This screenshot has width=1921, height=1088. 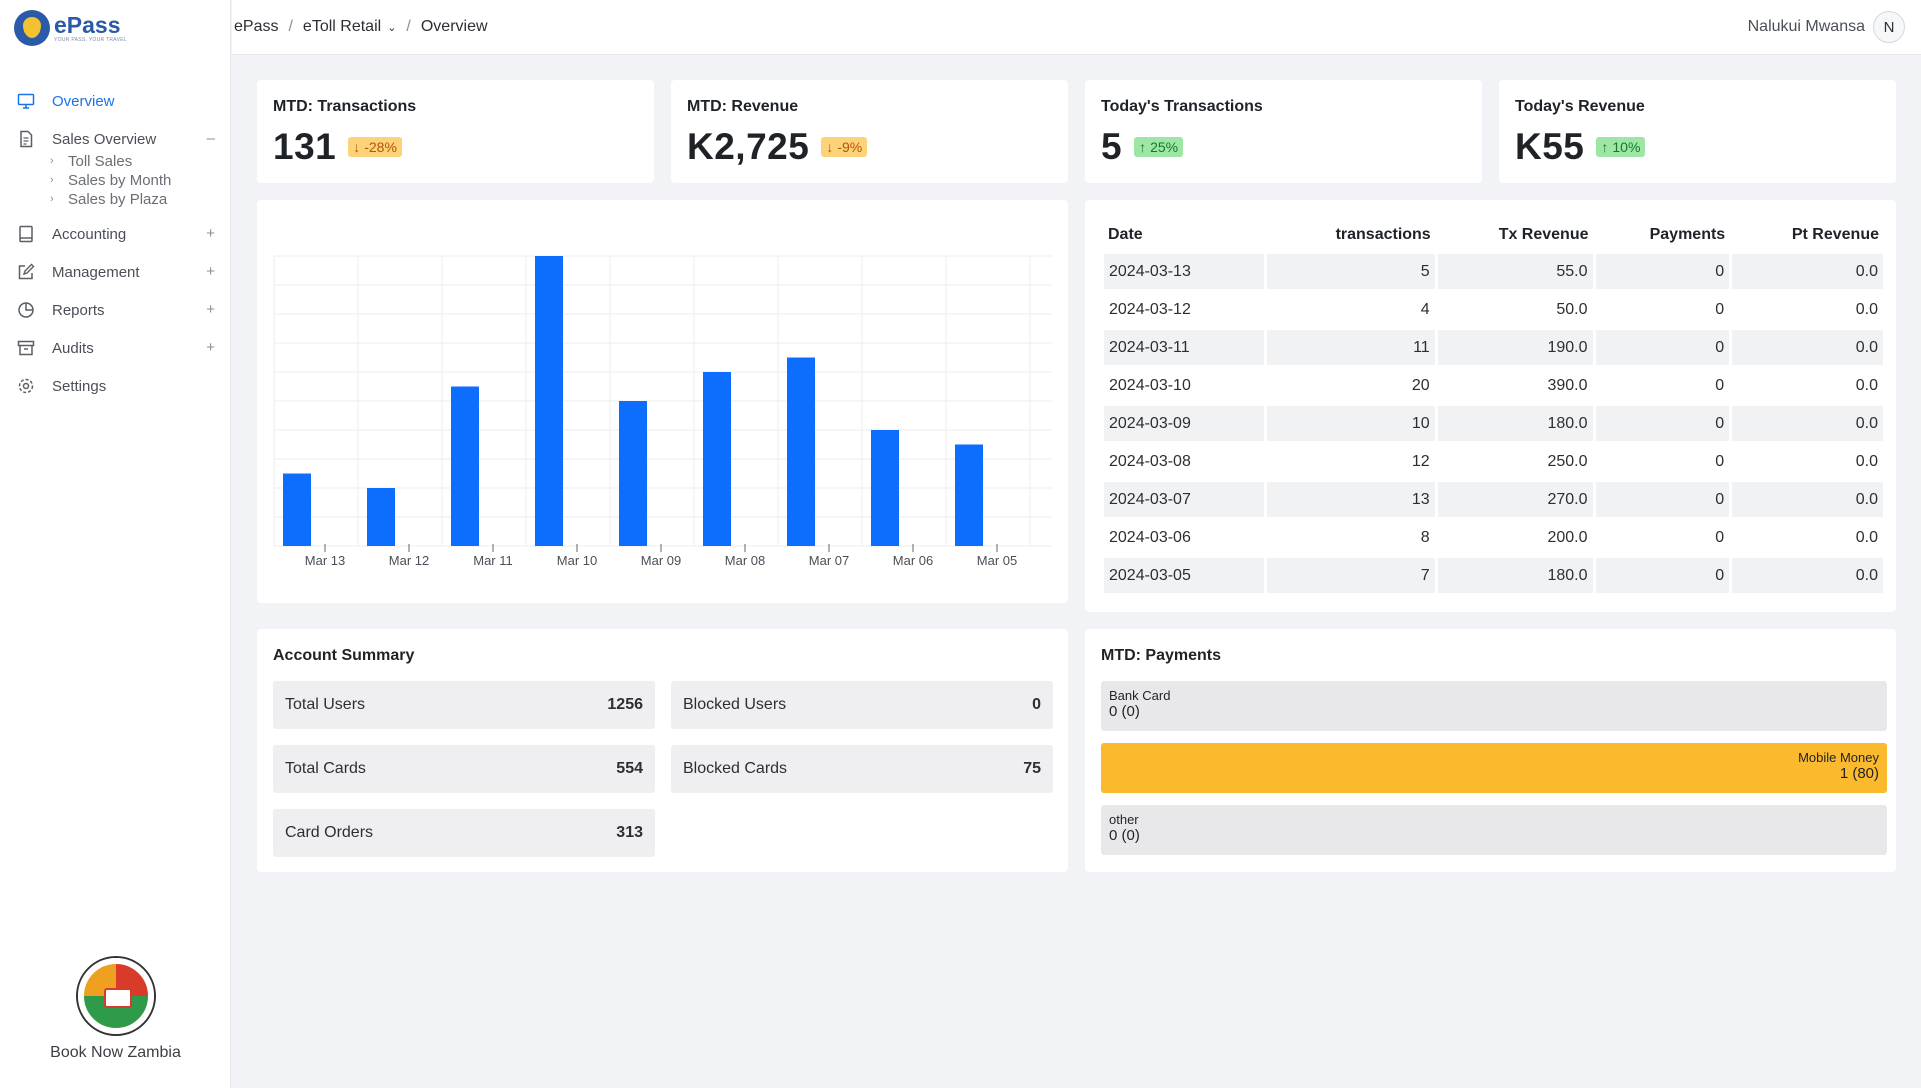 I want to click on stat-card-orders: Card Orders 313, so click(x=464, y=833).